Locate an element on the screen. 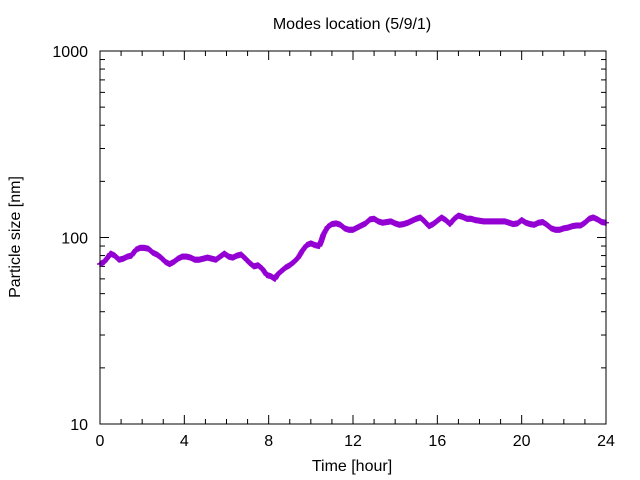 Image resolution: width=640 pixels, height=480 pixels. x-tick-labels: 0 4 8 12 16 20 24 is located at coordinates (355, 441).